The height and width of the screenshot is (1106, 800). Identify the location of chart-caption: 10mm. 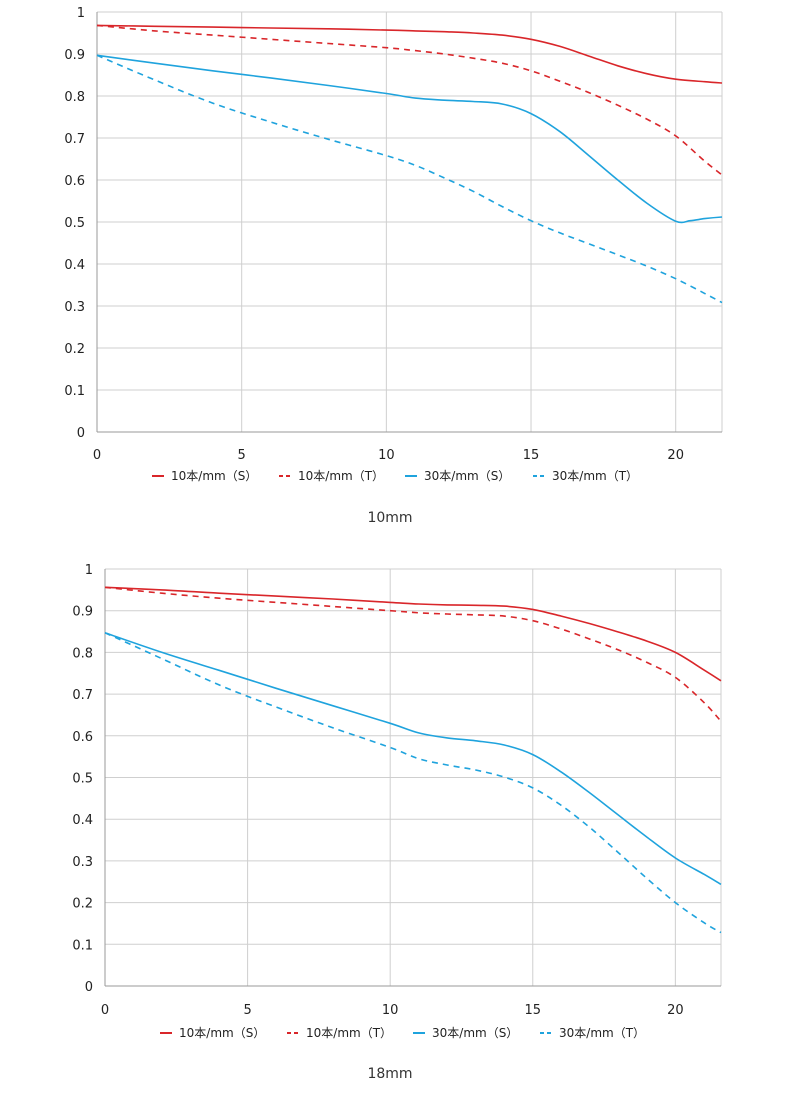
(390, 518).